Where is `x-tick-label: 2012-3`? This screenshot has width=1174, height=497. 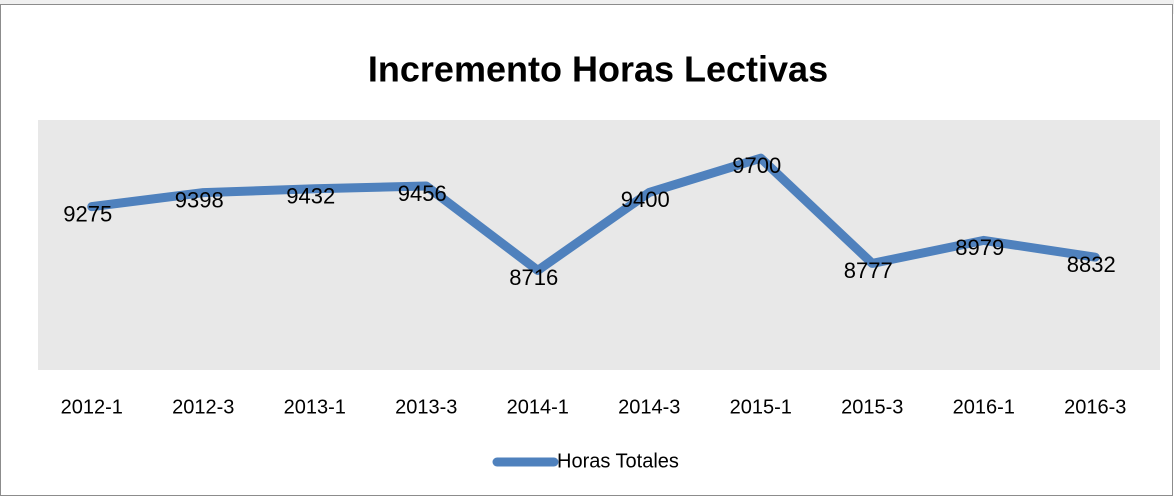 x-tick-label: 2012-3 is located at coordinates (203, 407).